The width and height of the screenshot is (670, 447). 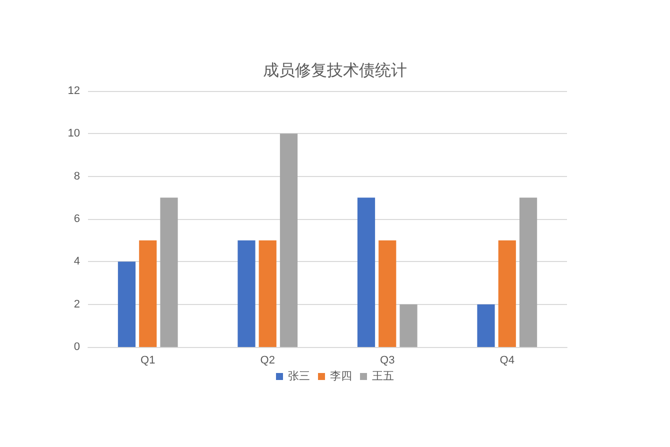 What do you see at coordinates (148, 360) in the screenshot?
I see `x-tick-label: Q1` at bounding box center [148, 360].